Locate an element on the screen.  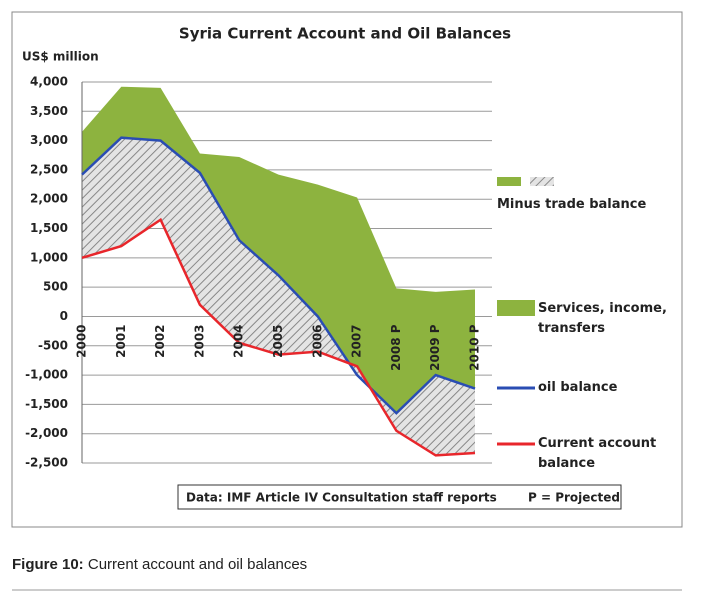
note: P = Projected is located at coordinates (574, 498).